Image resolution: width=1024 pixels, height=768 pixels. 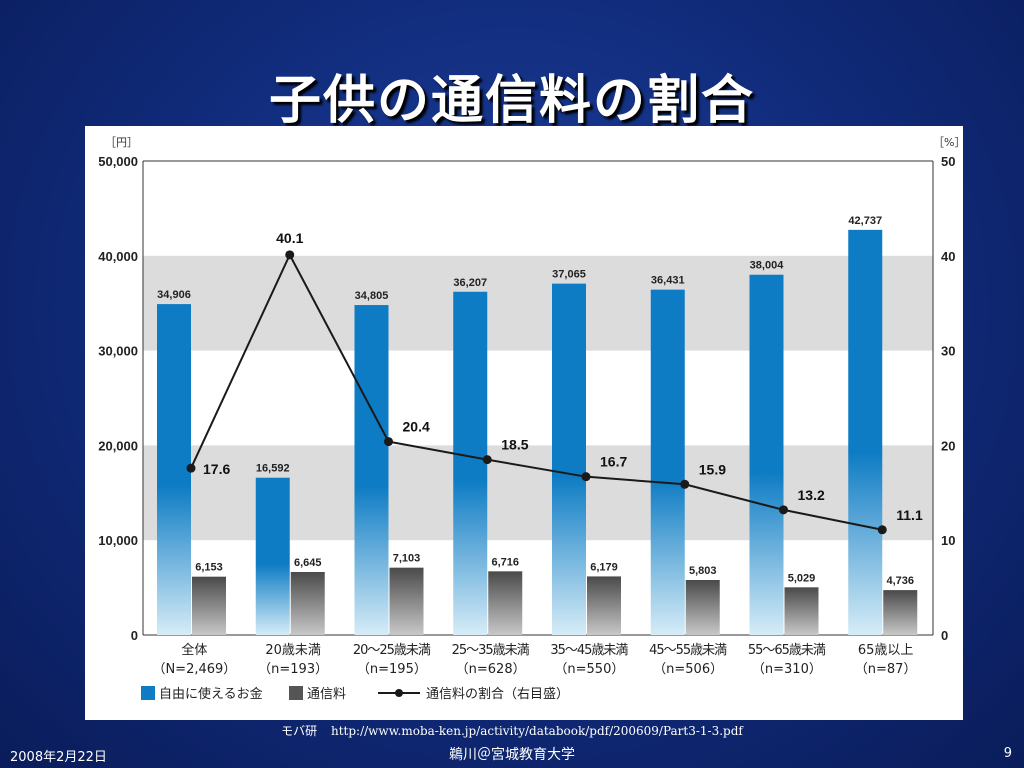 What do you see at coordinates (58, 757) in the screenshot?
I see `footer-date: 2008年2月22日` at bounding box center [58, 757].